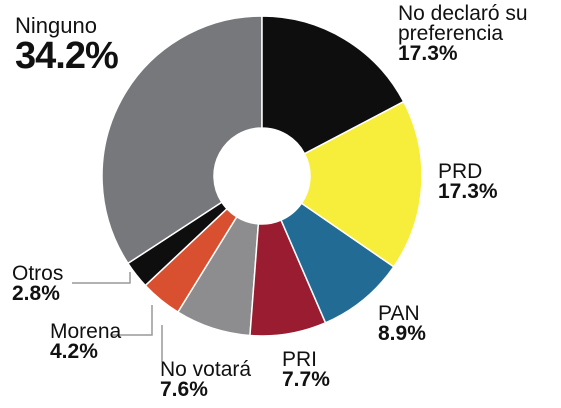  I want to click on slice-label: Otros 2.8%, so click(62, 283).